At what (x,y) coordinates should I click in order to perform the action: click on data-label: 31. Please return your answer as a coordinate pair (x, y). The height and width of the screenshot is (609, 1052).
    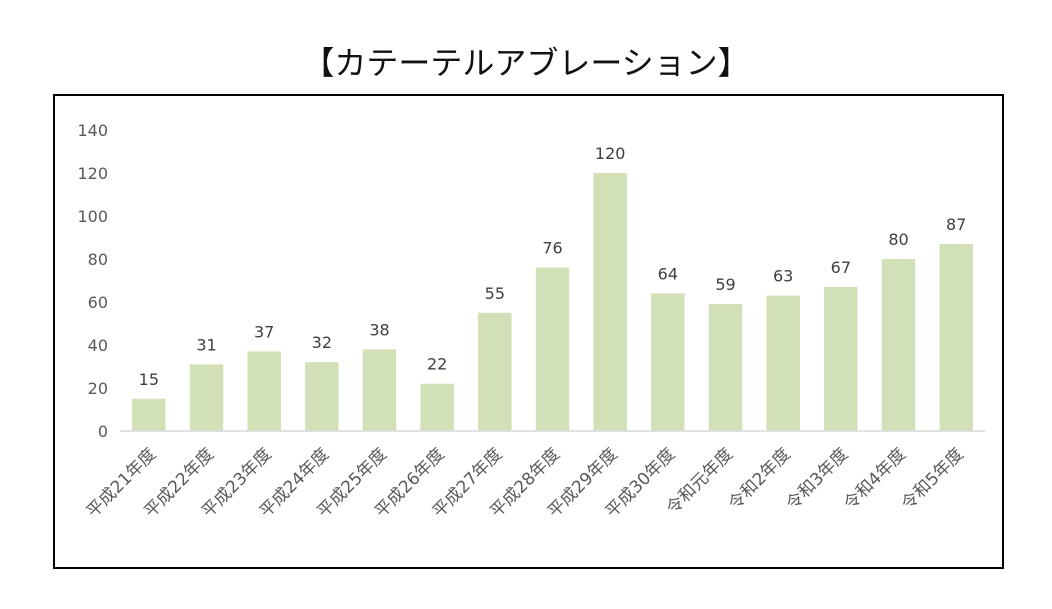
    Looking at the image, I should click on (206, 344).